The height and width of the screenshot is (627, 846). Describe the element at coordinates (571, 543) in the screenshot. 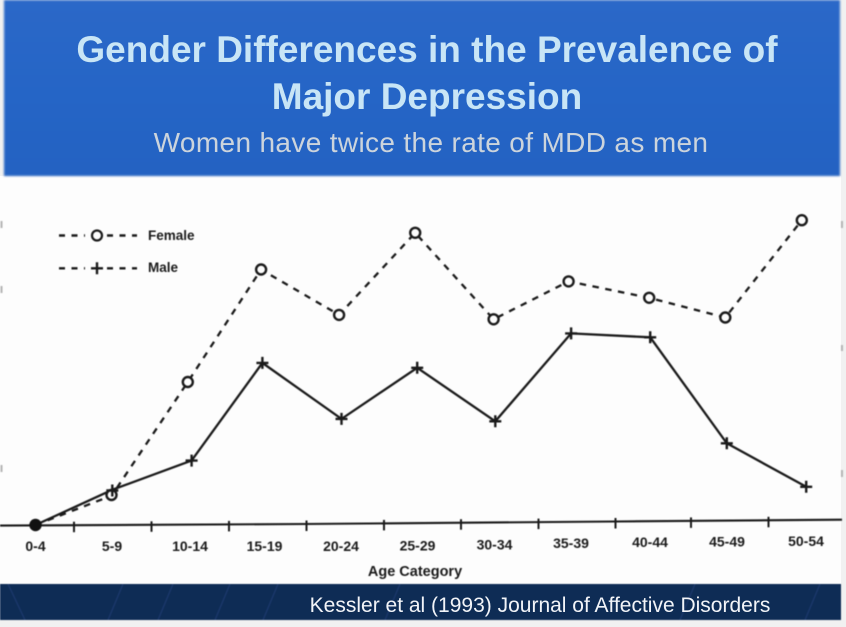

I see `svg-text: 35-39` at that location.